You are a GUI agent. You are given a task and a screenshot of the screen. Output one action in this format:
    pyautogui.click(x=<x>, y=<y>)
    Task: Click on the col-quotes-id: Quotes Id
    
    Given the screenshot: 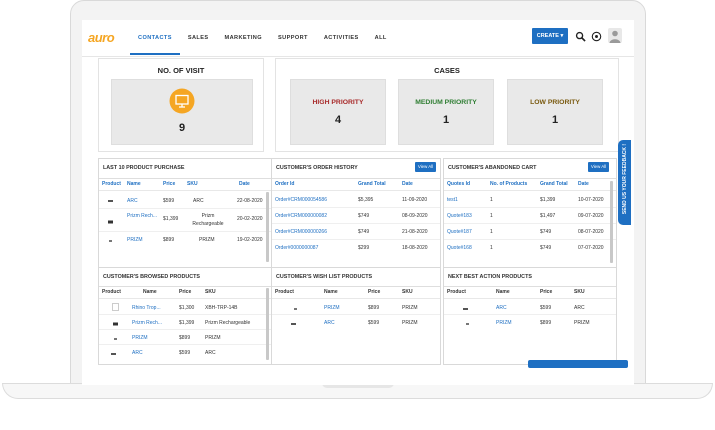 What is the action you would take?
    pyautogui.click(x=459, y=184)
    